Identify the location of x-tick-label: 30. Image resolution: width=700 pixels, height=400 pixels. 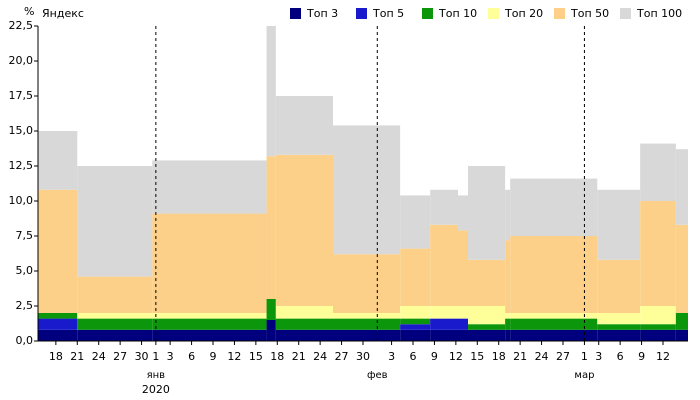
(363, 356).